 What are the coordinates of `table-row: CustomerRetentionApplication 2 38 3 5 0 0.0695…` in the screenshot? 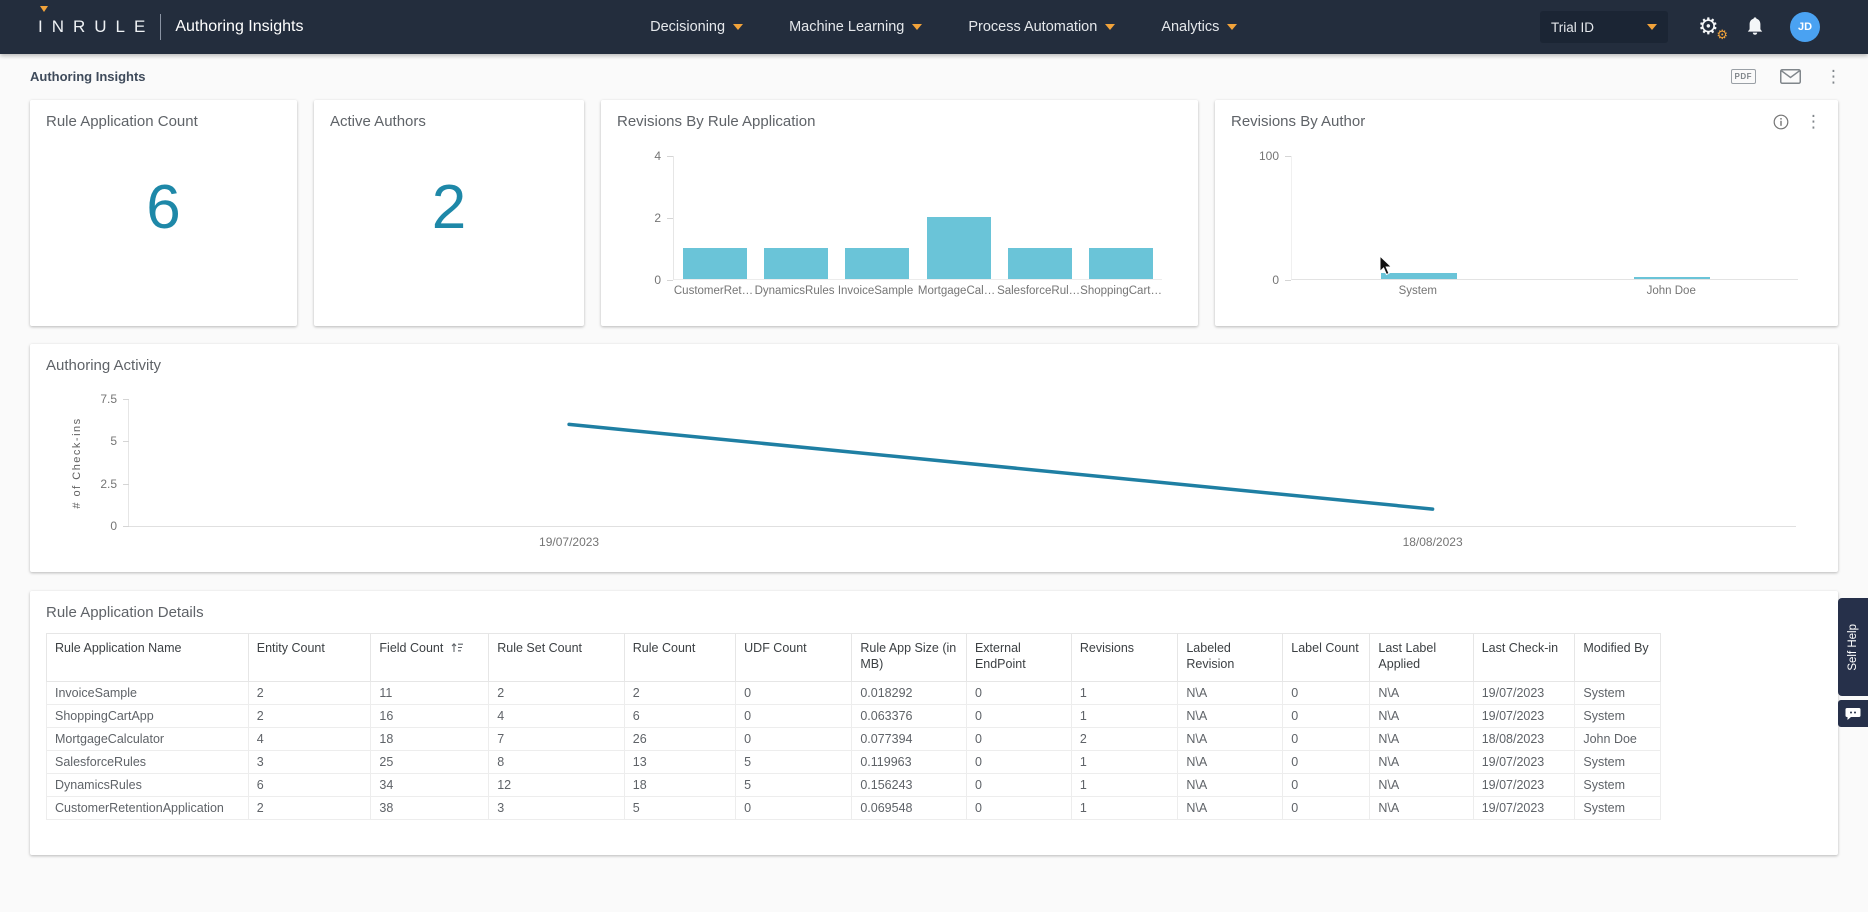 It's located at (853, 807).